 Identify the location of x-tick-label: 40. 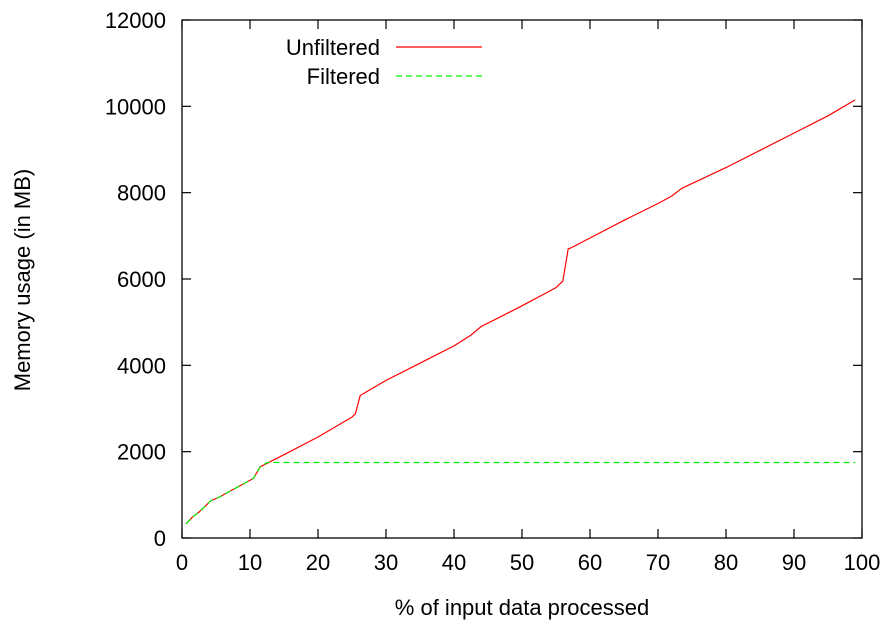
(454, 562).